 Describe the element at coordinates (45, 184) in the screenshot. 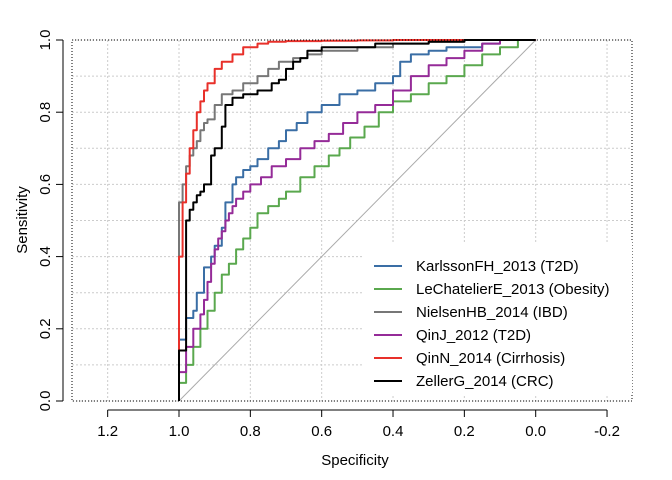

I see `y-tick-label: 0.6` at that location.